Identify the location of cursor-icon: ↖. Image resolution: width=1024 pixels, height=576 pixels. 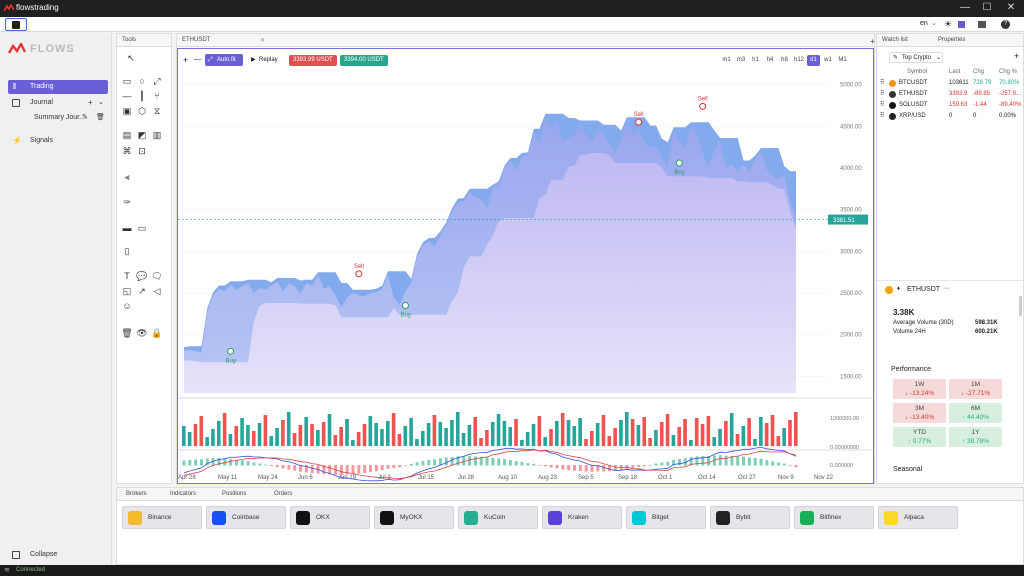
(131, 57).